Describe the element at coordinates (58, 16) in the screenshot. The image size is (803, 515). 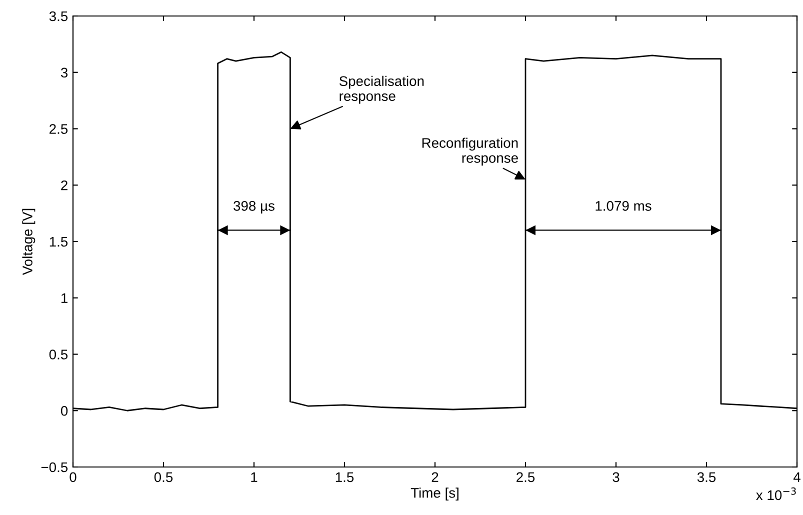
I see `y-tick-label: 3.5` at that location.